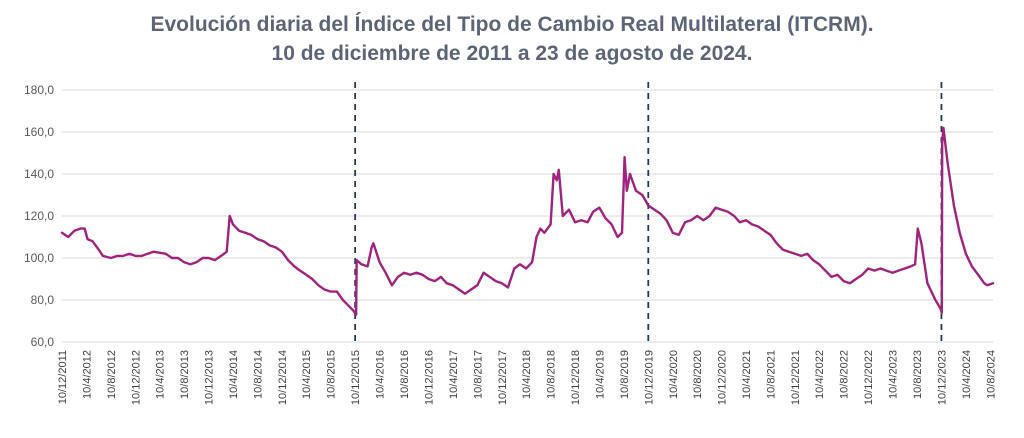 This screenshot has width=1024, height=438. I want to click on x-tick-label: 10/12/2023, so click(942, 377).